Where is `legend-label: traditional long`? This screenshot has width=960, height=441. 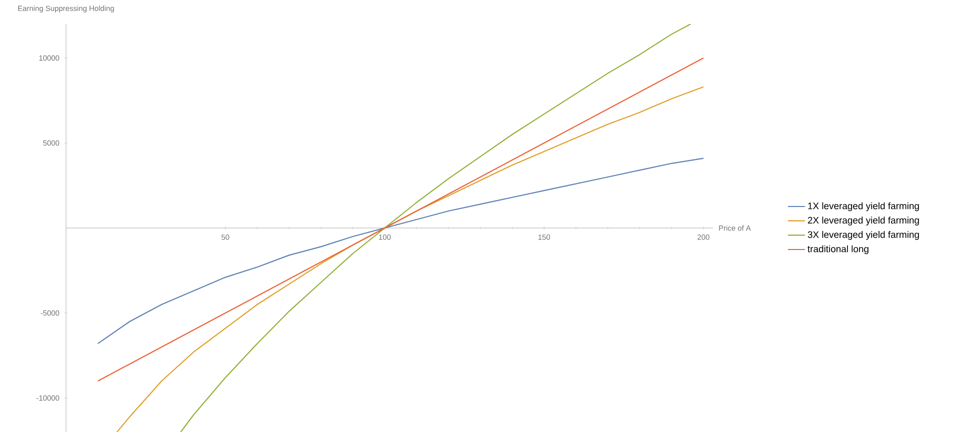
legend-label: traditional long is located at coordinates (838, 249).